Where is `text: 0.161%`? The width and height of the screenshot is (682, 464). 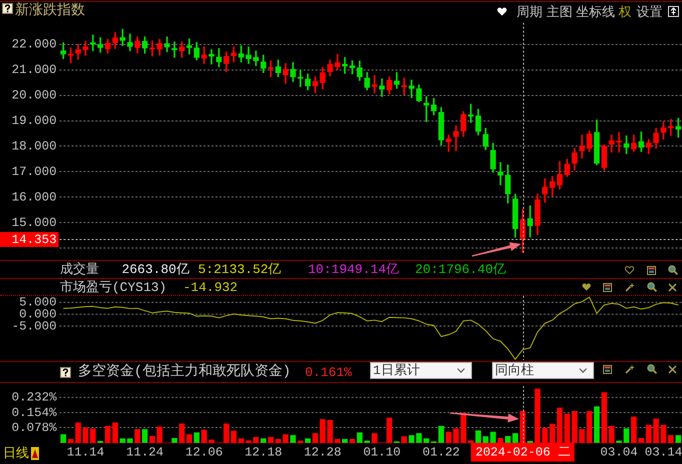
text: 0.161% is located at coordinates (328, 372).